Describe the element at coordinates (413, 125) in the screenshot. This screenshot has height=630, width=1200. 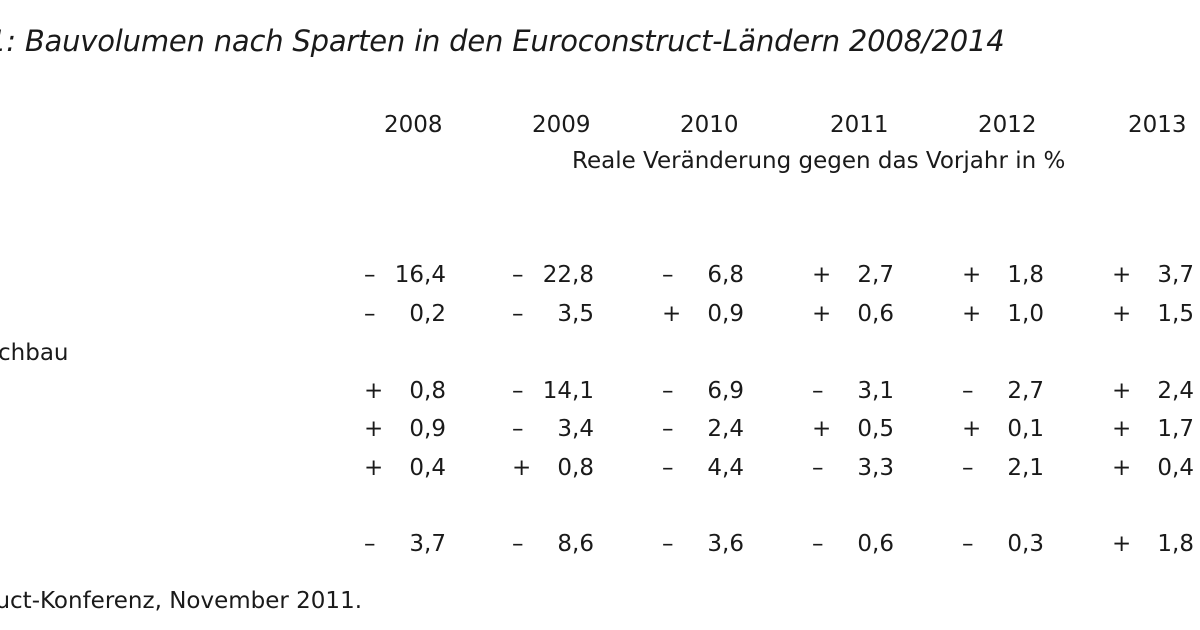
I see `year-header-2008: 2008` at that location.